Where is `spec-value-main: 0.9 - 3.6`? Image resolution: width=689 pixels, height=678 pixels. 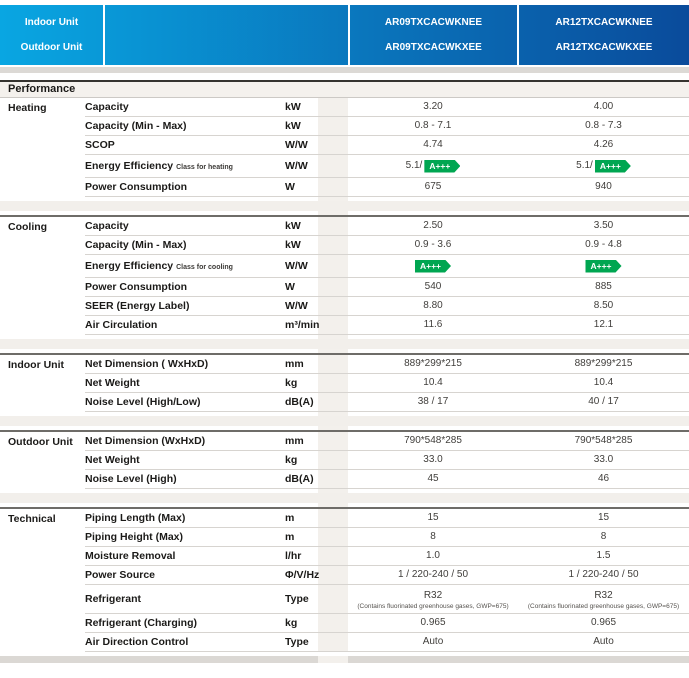 spec-value-main: 0.9 - 3.6 is located at coordinates (433, 245).